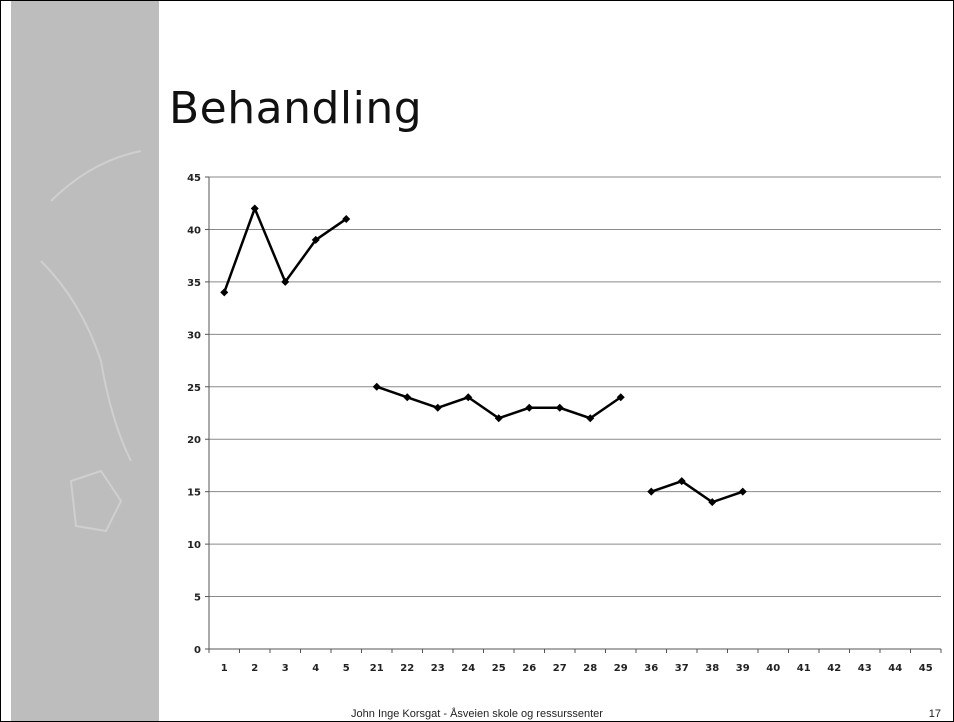 The image size is (954, 722). I want to click on x-tick-label: 2, so click(254, 668).